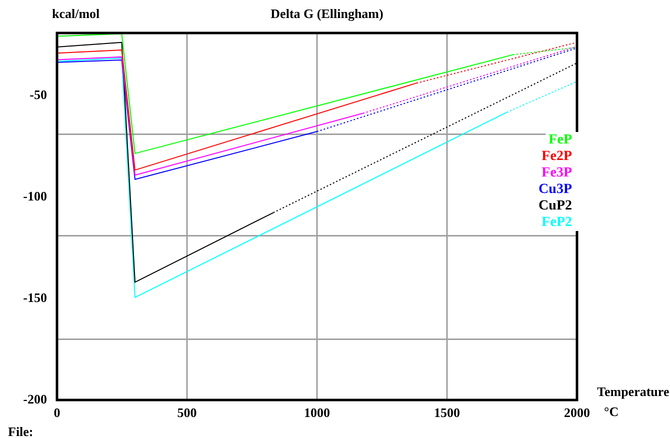 Image resolution: width=670 pixels, height=438 pixels. Describe the element at coordinates (38, 94) in the screenshot. I see `y-tick-label: -50` at that location.